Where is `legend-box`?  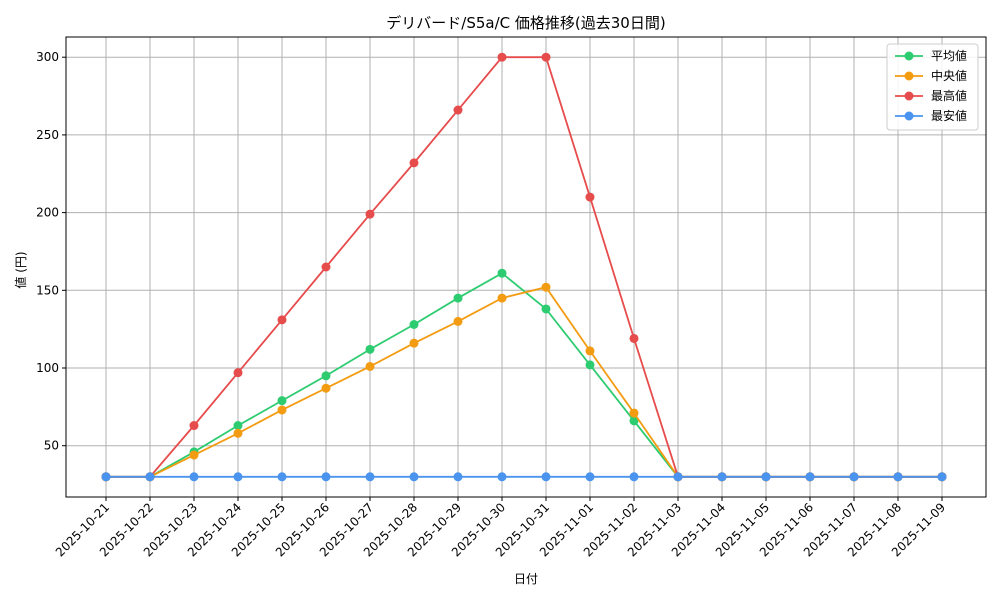
legend-box is located at coordinates (932, 87).